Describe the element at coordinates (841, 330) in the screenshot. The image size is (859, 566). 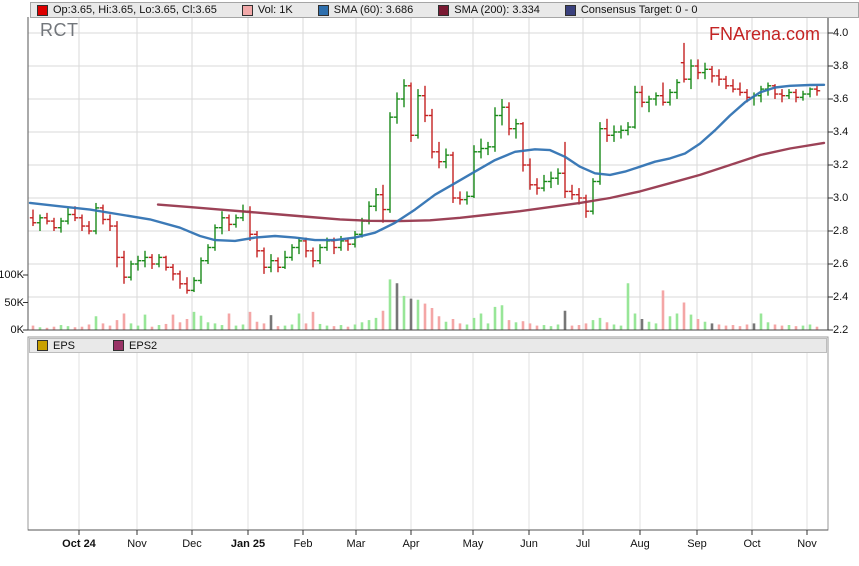
I see `price-axis-label: 2.2` at that location.